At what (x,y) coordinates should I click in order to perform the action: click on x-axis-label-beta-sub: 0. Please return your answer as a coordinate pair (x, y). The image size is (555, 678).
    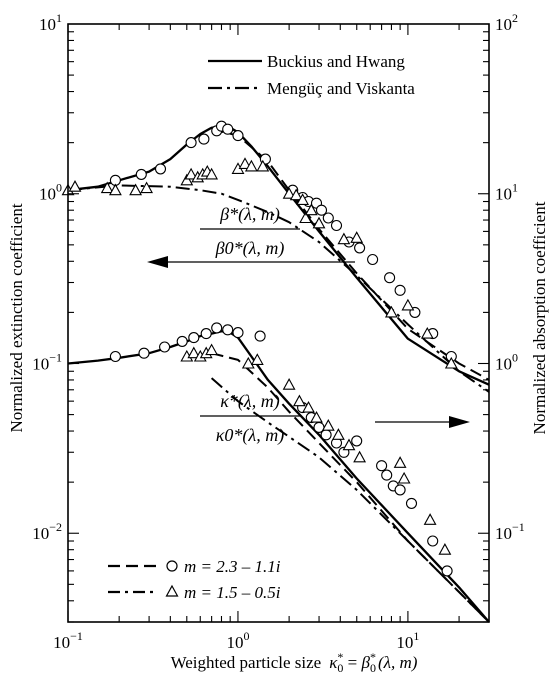
    Looking at the image, I should click on (373, 668).